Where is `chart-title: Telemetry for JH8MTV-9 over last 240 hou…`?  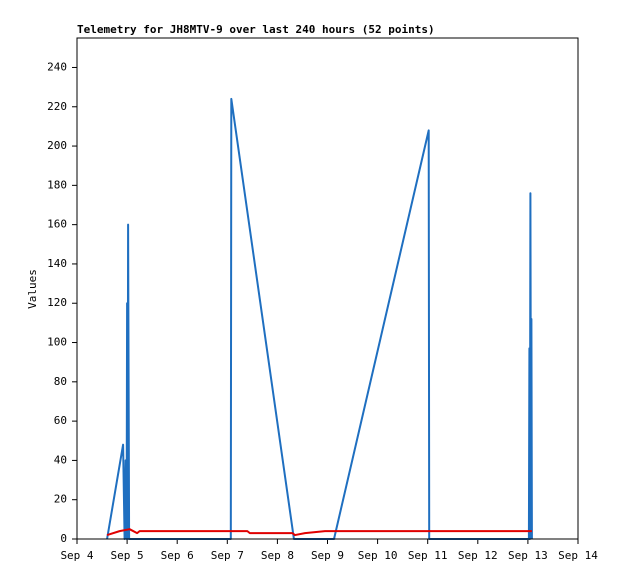 chart-title: Telemetry for JH8MTV-9 over last 240 hou… is located at coordinates (256, 29).